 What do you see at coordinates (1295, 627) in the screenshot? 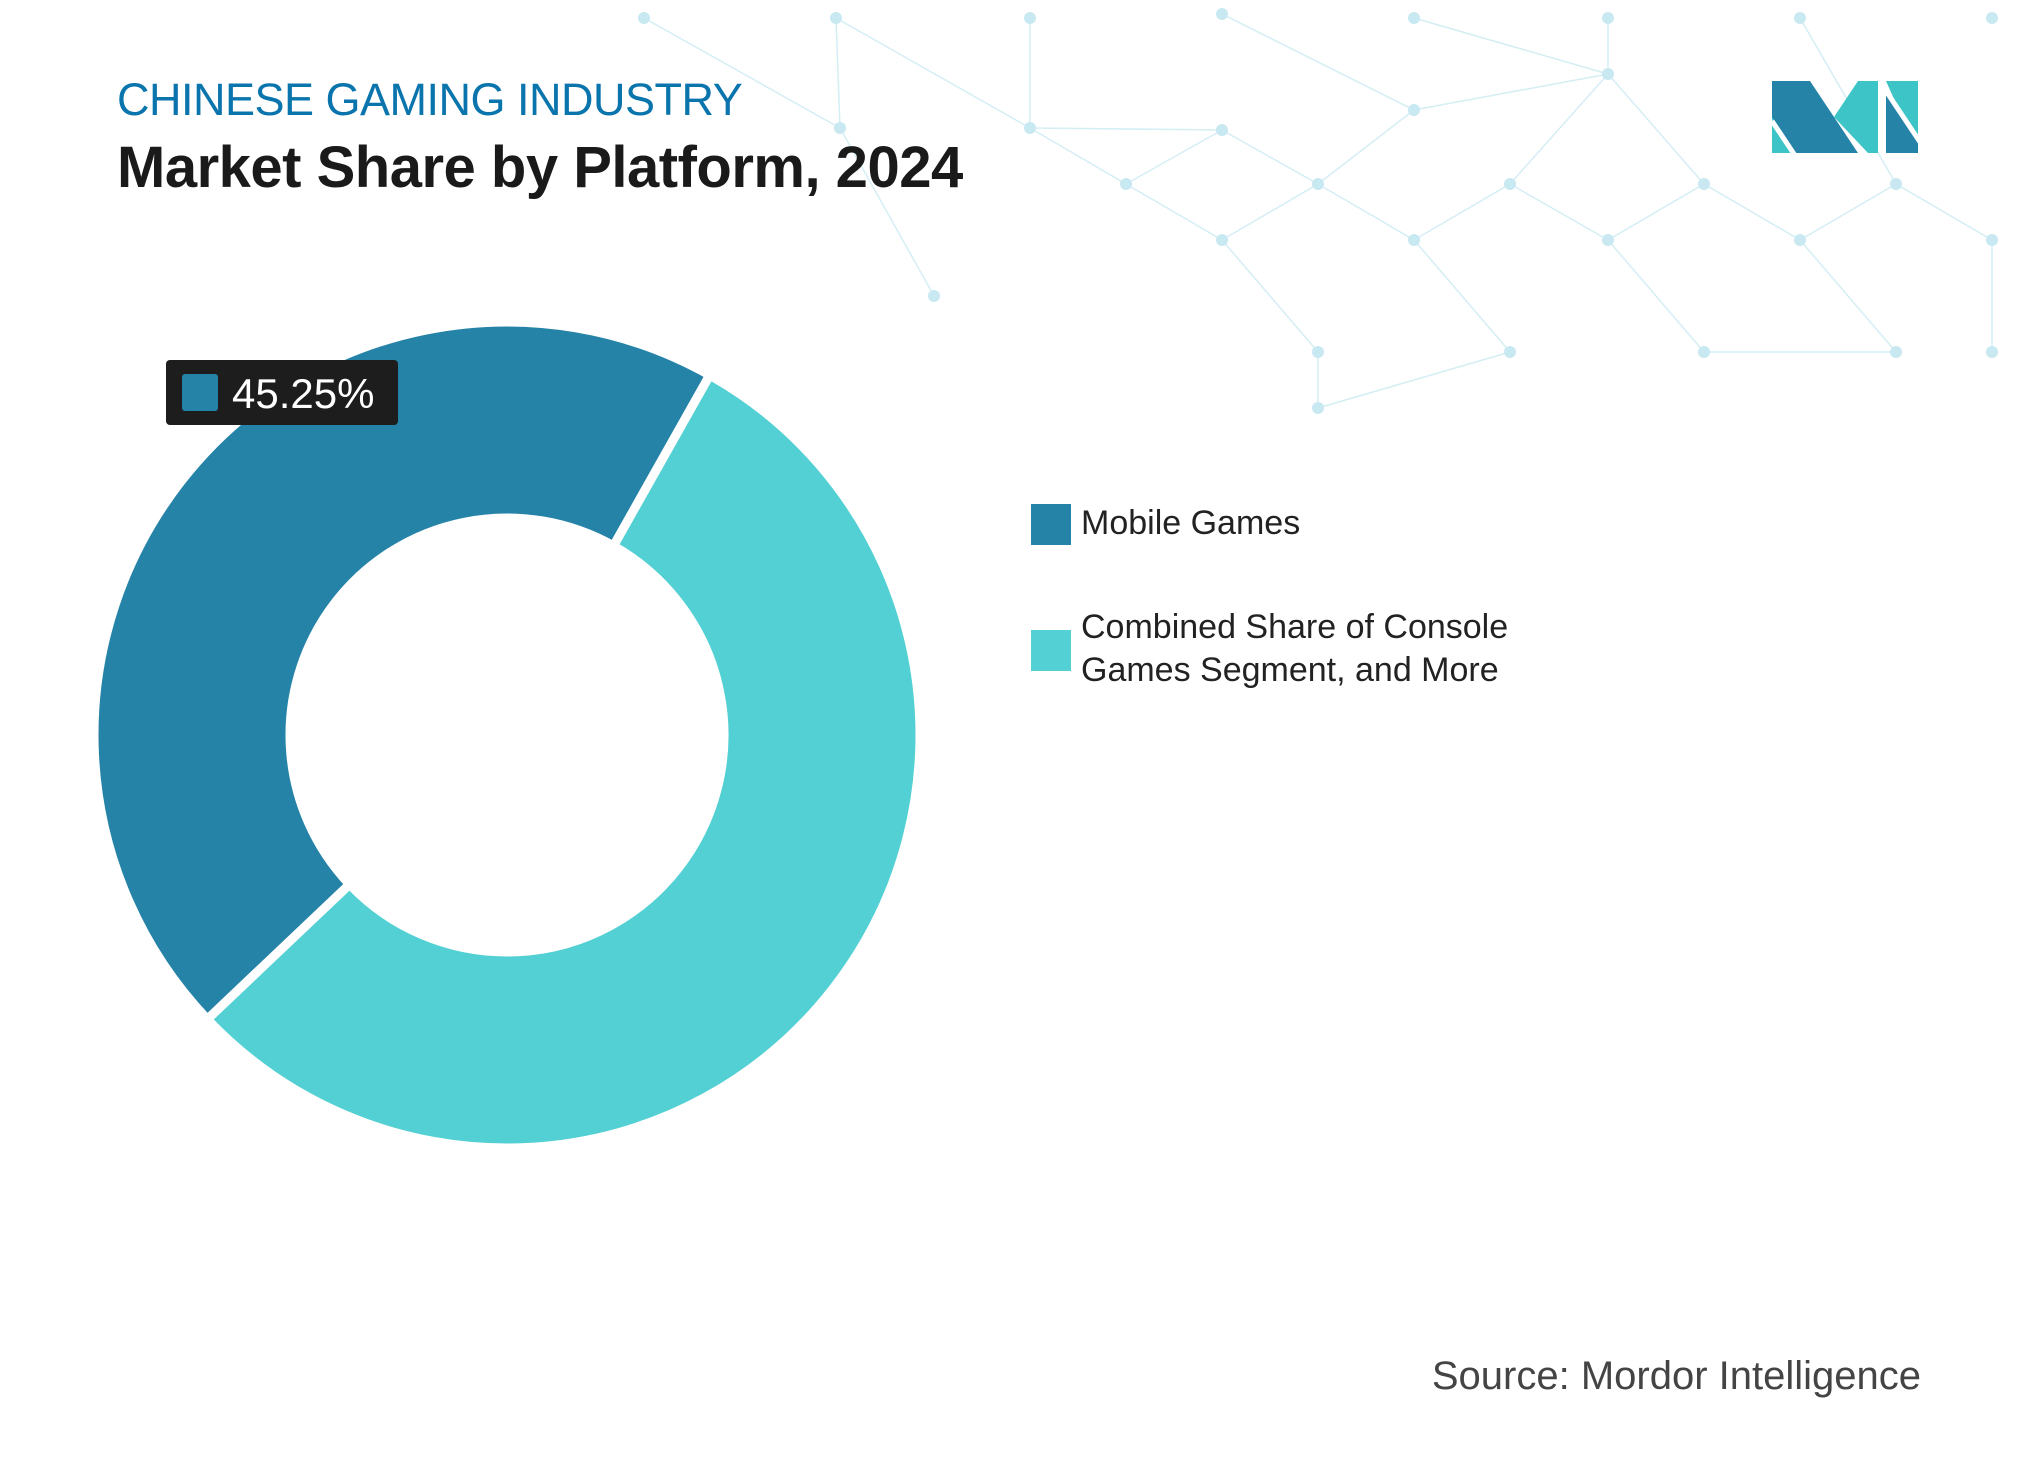
I see `legend-label-line1: Combined Share of Console` at bounding box center [1295, 627].